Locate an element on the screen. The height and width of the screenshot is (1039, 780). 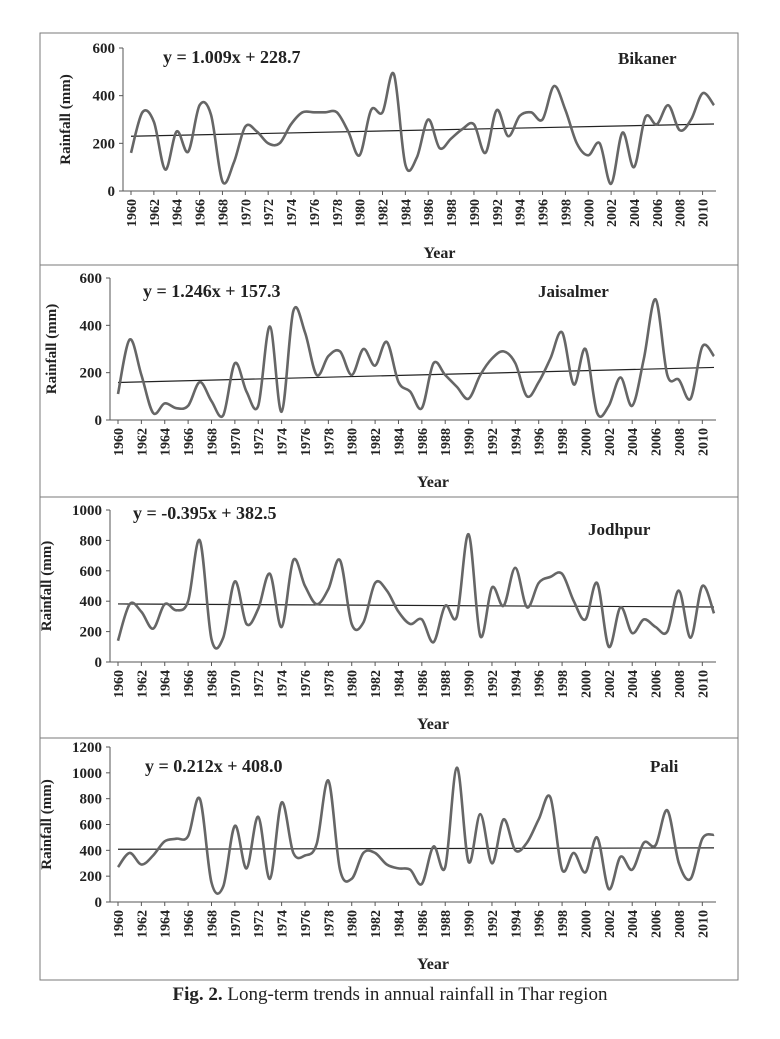
station-name: Jaisalmer is located at coordinates (573, 291).